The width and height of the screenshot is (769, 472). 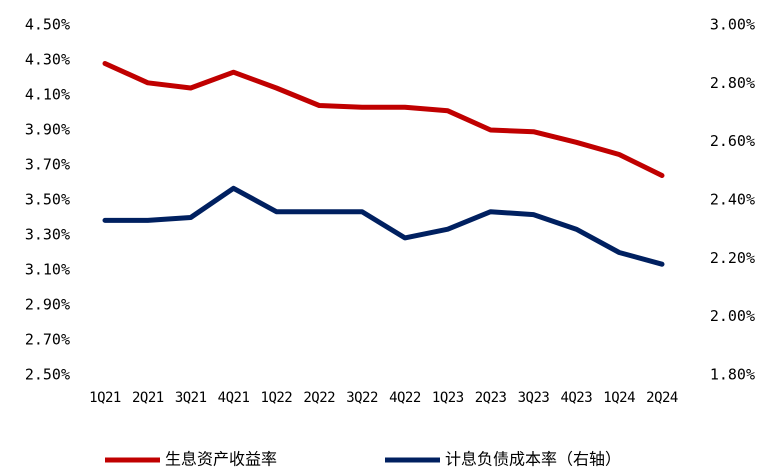 What do you see at coordinates (732, 375) in the screenshot?
I see `y2-tick-label: 1.80%` at bounding box center [732, 375].